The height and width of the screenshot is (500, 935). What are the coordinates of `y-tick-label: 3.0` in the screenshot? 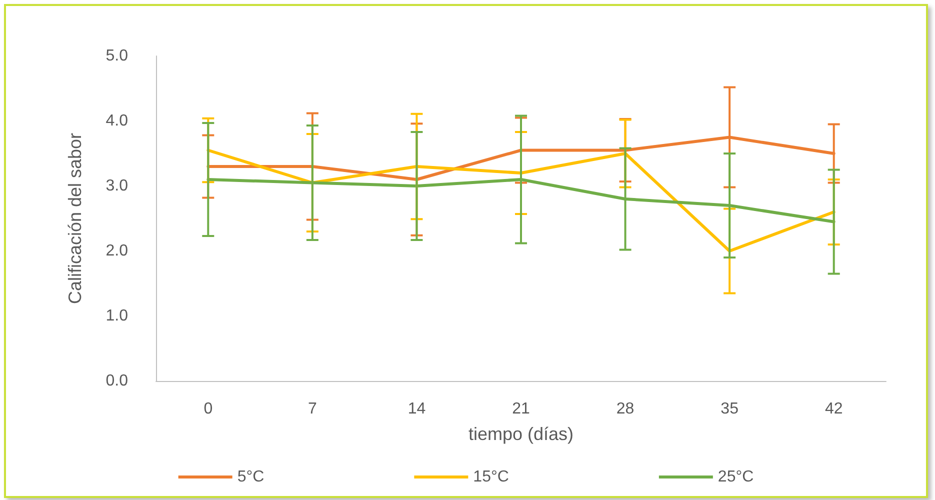 It's located at (117, 186).